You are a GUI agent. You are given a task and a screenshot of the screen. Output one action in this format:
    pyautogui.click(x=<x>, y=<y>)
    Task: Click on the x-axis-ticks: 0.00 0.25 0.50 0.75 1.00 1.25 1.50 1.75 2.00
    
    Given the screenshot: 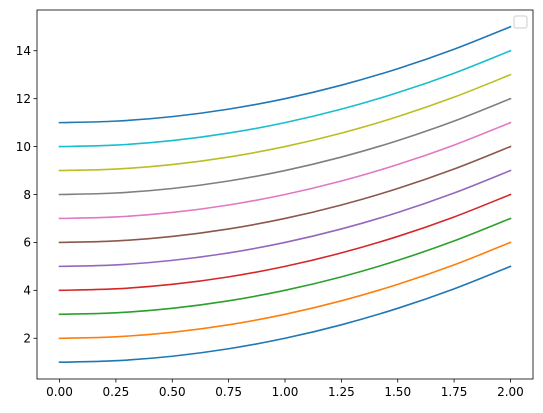 What is the action you would take?
    pyautogui.click(x=285, y=389)
    